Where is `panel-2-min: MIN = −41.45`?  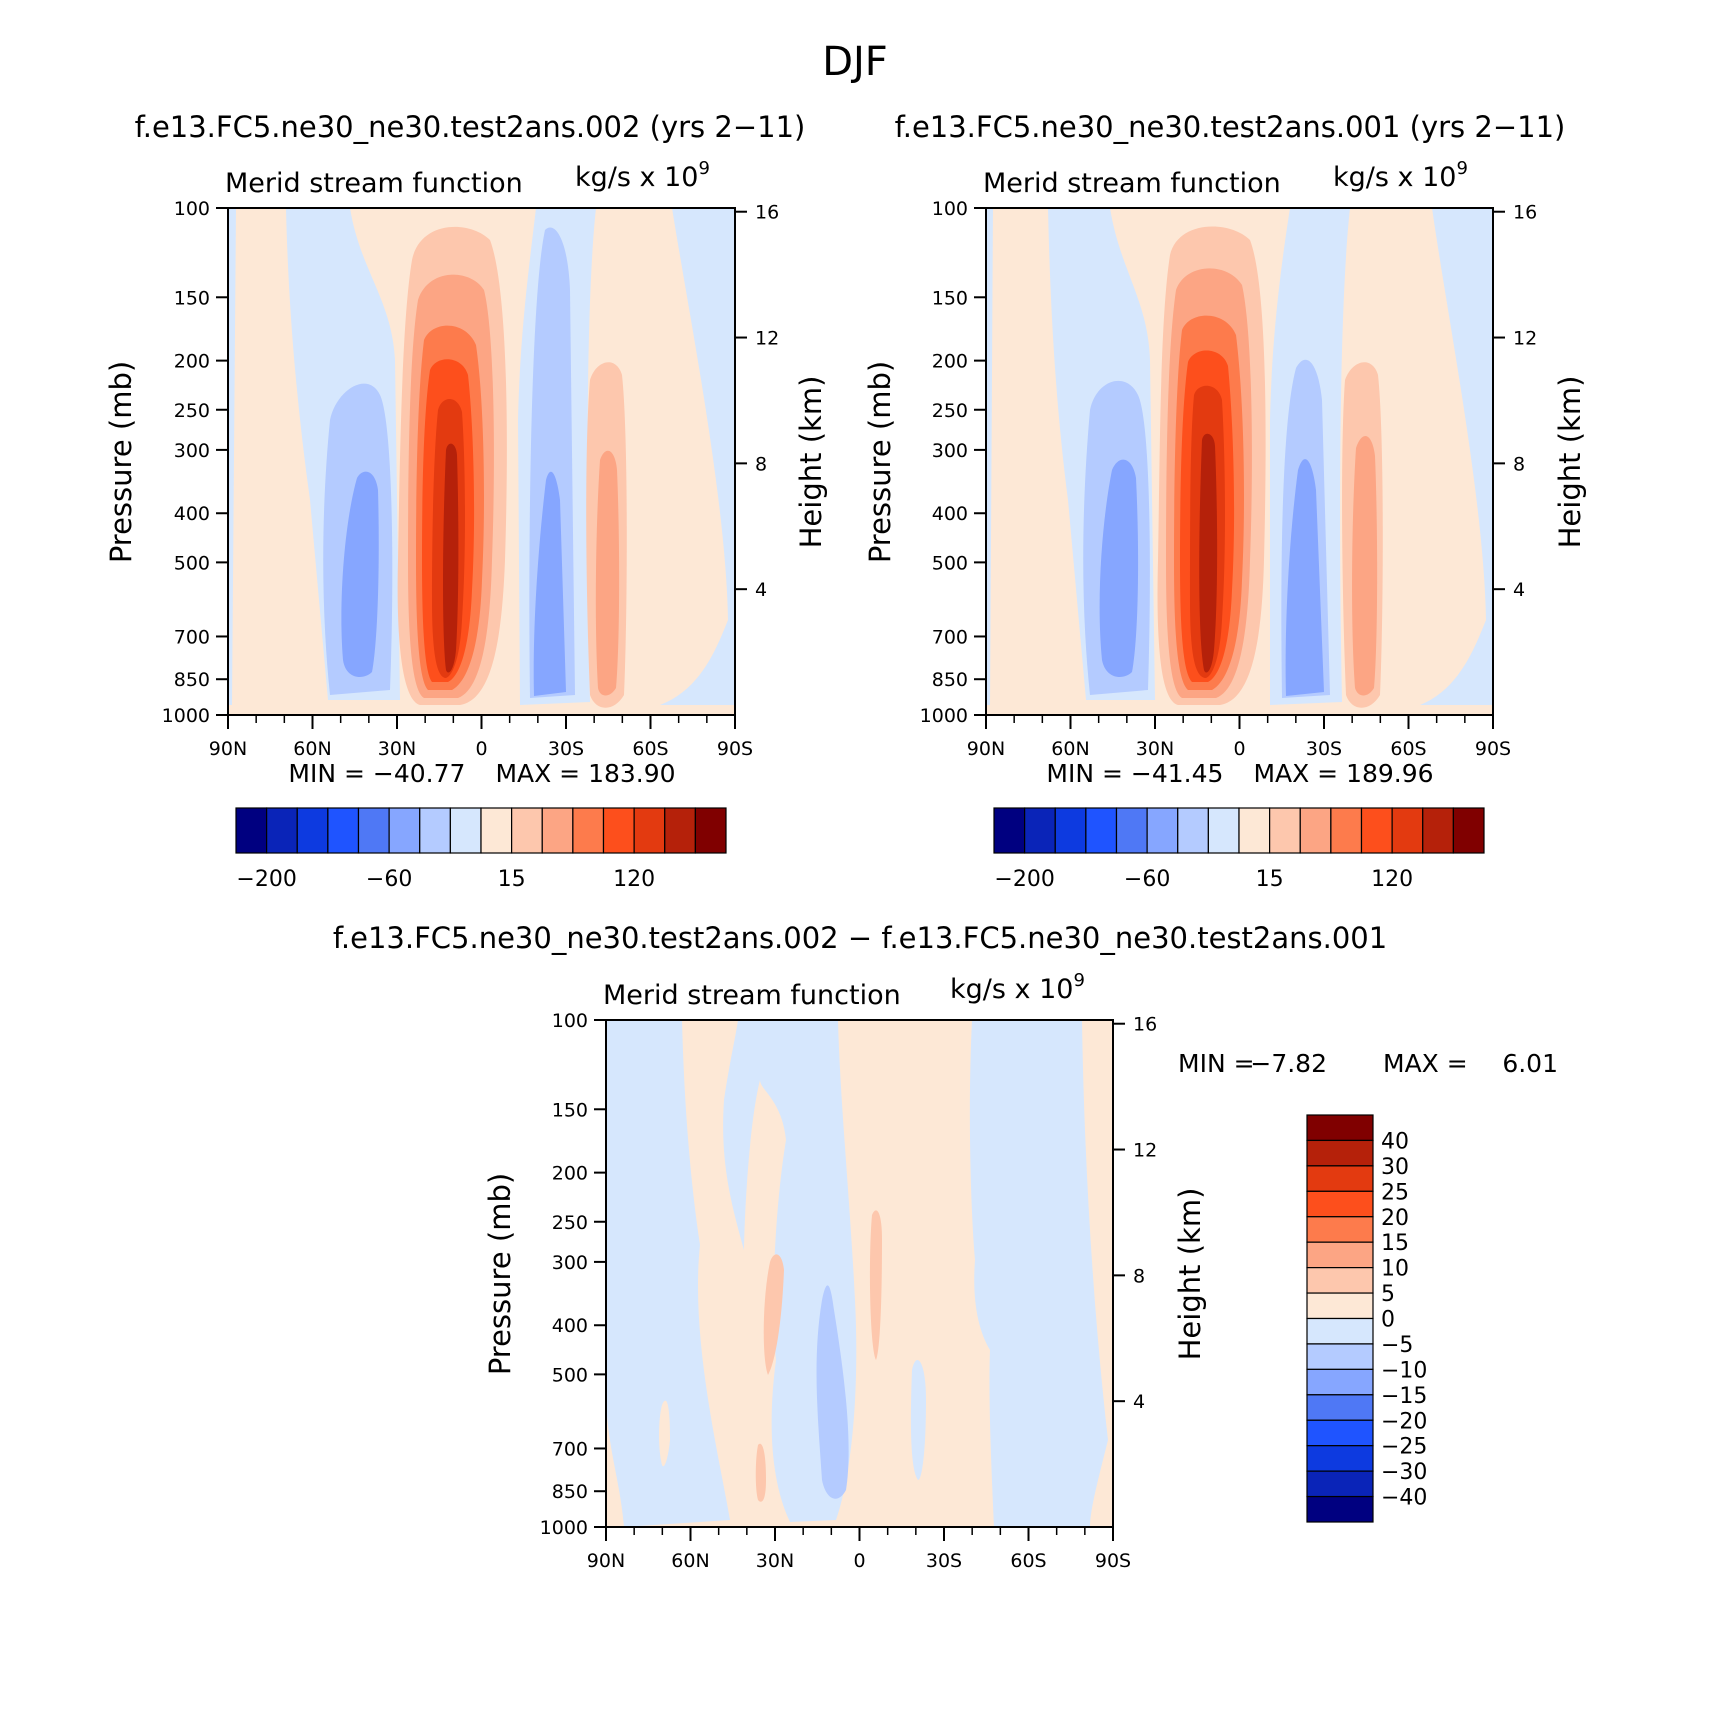
panel-2-min: MIN = −41.45 is located at coordinates (1134, 773).